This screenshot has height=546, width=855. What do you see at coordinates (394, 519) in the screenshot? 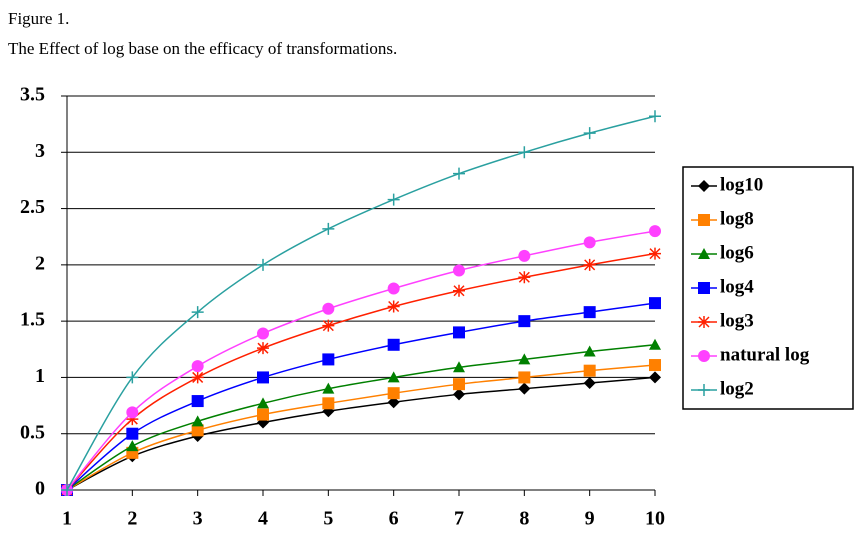
I see `x-tick-label: 6` at bounding box center [394, 519].